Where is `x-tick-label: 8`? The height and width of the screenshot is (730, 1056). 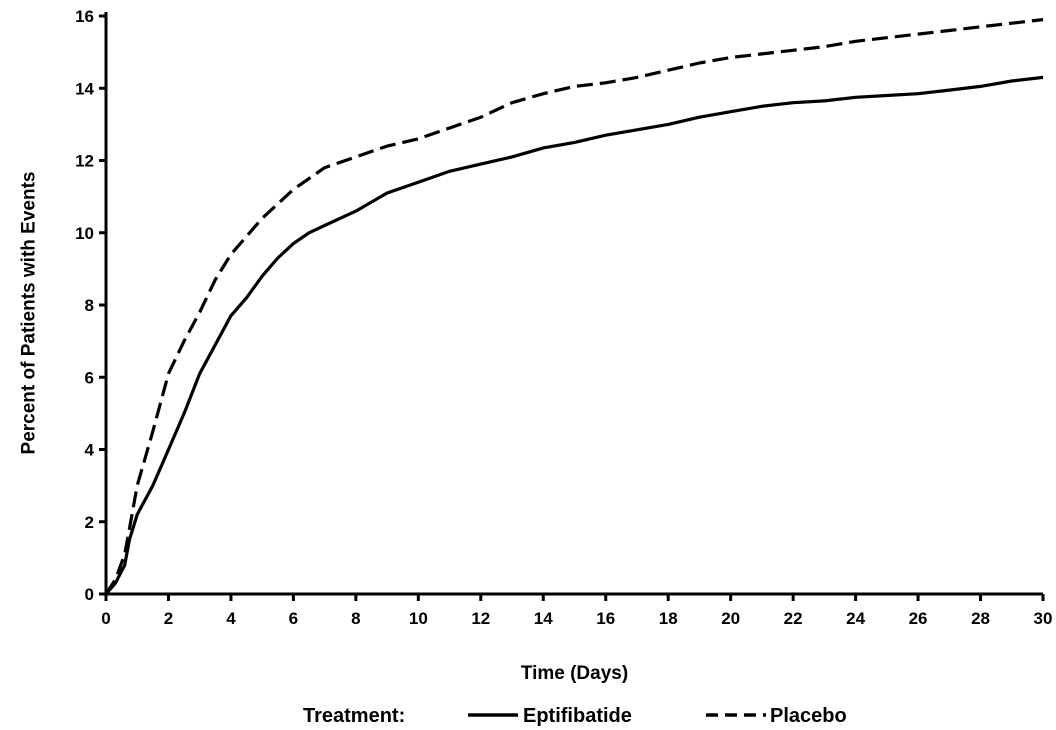 x-tick-label: 8 is located at coordinates (355, 618).